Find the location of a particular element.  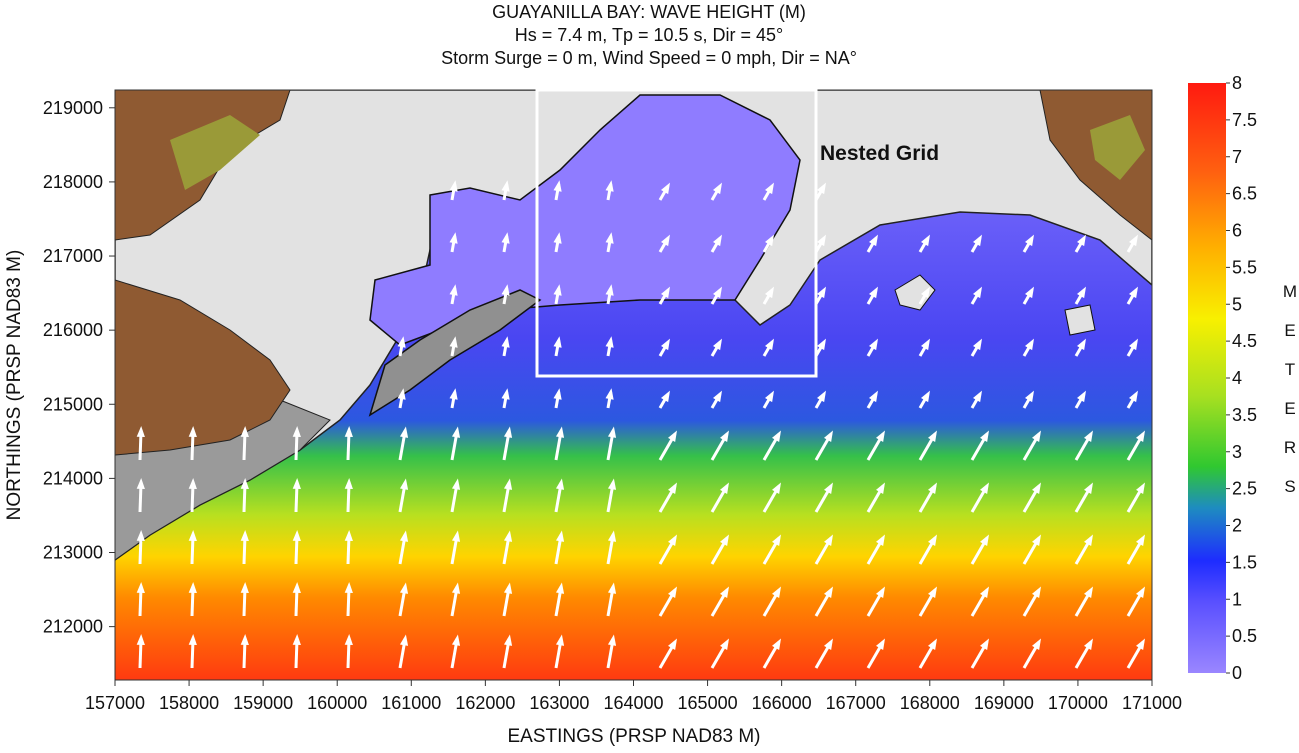

colorbar-tick-label: 2.5 is located at coordinates (1244, 489).